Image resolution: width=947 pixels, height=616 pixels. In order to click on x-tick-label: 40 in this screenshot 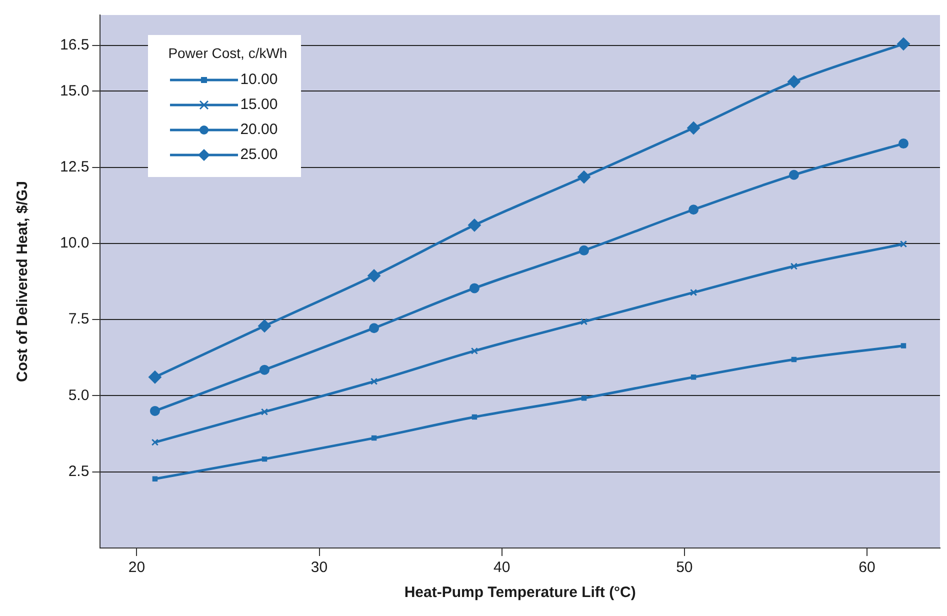, I will do `click(501, 567)`.